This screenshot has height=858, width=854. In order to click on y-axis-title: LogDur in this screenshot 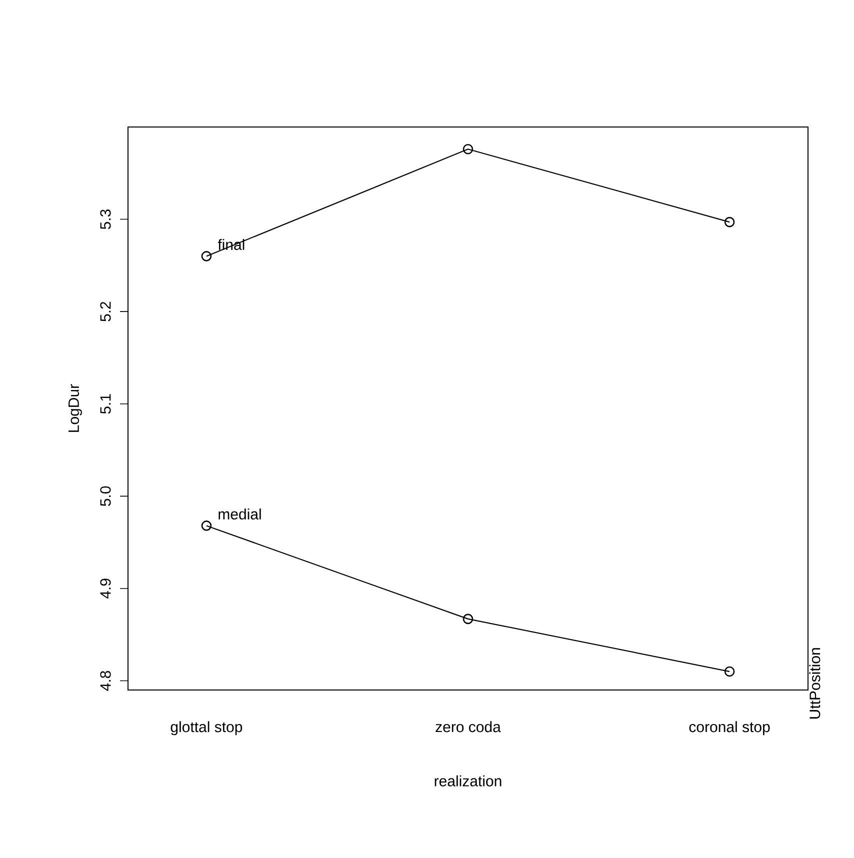, I will do `click(75, 408)`.